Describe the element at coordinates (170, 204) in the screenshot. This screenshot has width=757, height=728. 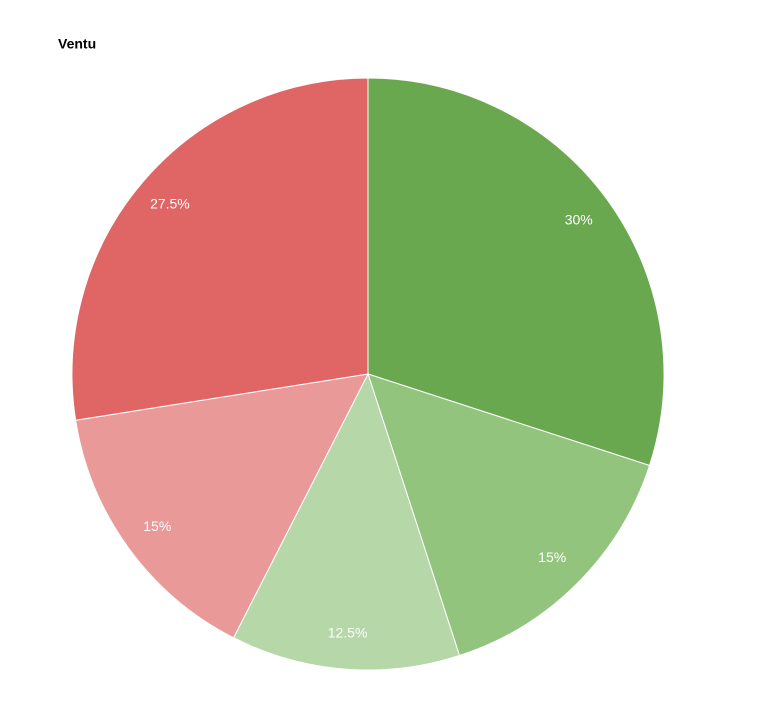
I see `slice-label: 27.5%` at that location.